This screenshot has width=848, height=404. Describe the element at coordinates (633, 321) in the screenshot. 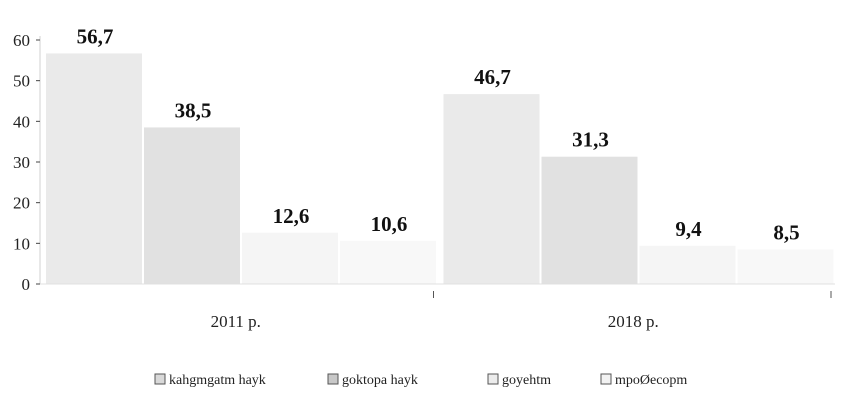

I see `category-label: 2018 р.` at that location.